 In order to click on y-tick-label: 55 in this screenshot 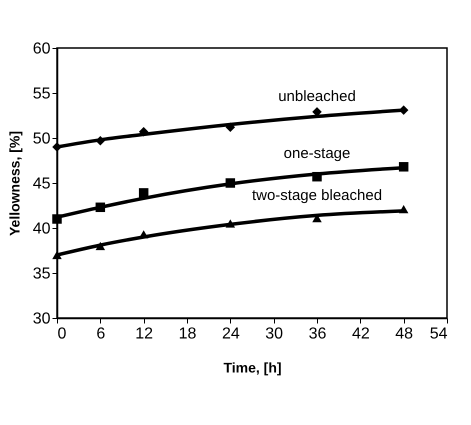, I will do `click(41, 94)`.